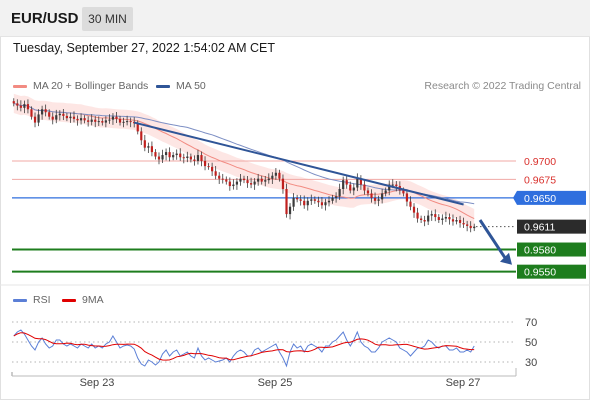 The width and height of the screenshot is (590, 400). What do you see at coordinates (298, 163) in the screenshot?
I see `trend-line` at bounding box center [298, 163].